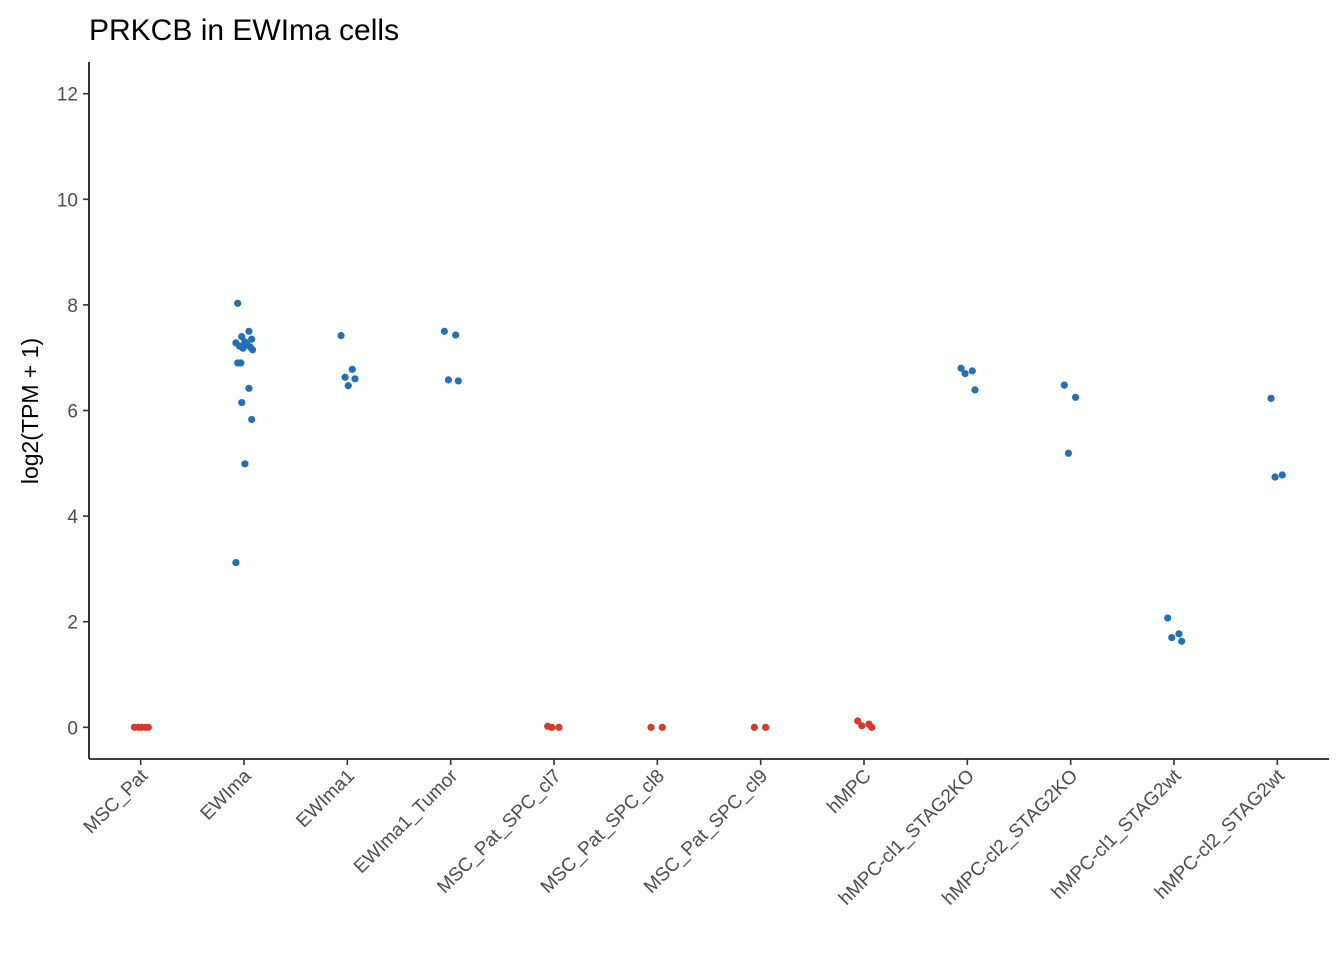 The image size is (1344, 960). I want to click on y-tick-label: 10, so click(67, 200).